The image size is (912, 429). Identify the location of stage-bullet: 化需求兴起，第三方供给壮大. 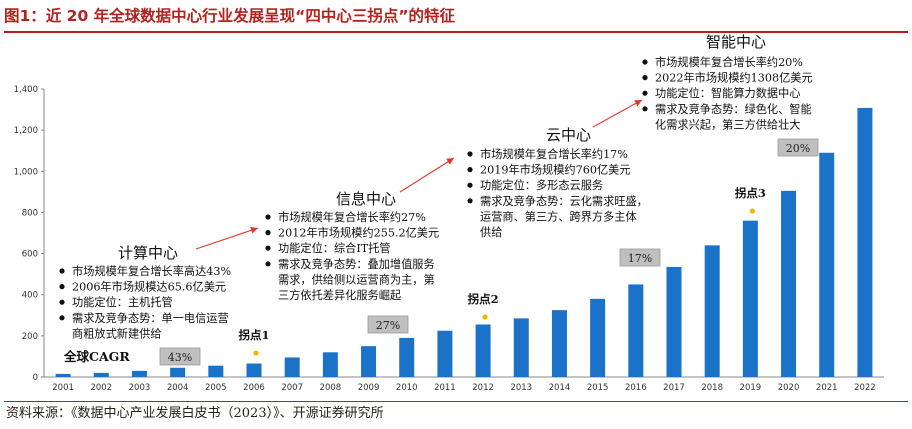
(727, 124).